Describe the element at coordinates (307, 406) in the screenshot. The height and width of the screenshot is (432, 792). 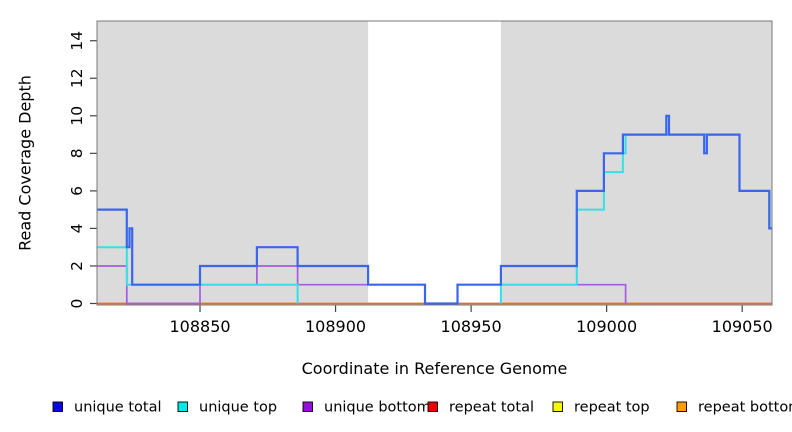
I see `legend-swatch-unique-bottom` at that location.